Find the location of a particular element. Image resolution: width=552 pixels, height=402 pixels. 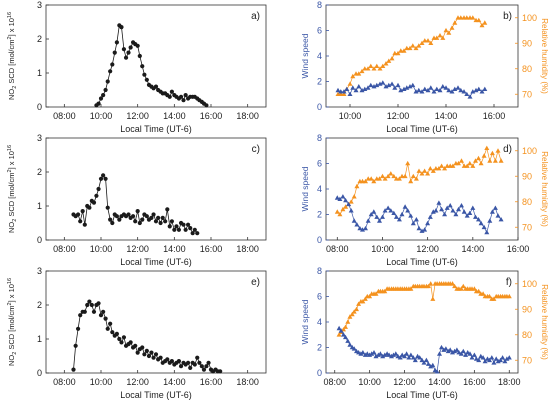

no2-series-line is located at coordinates (135, 204).